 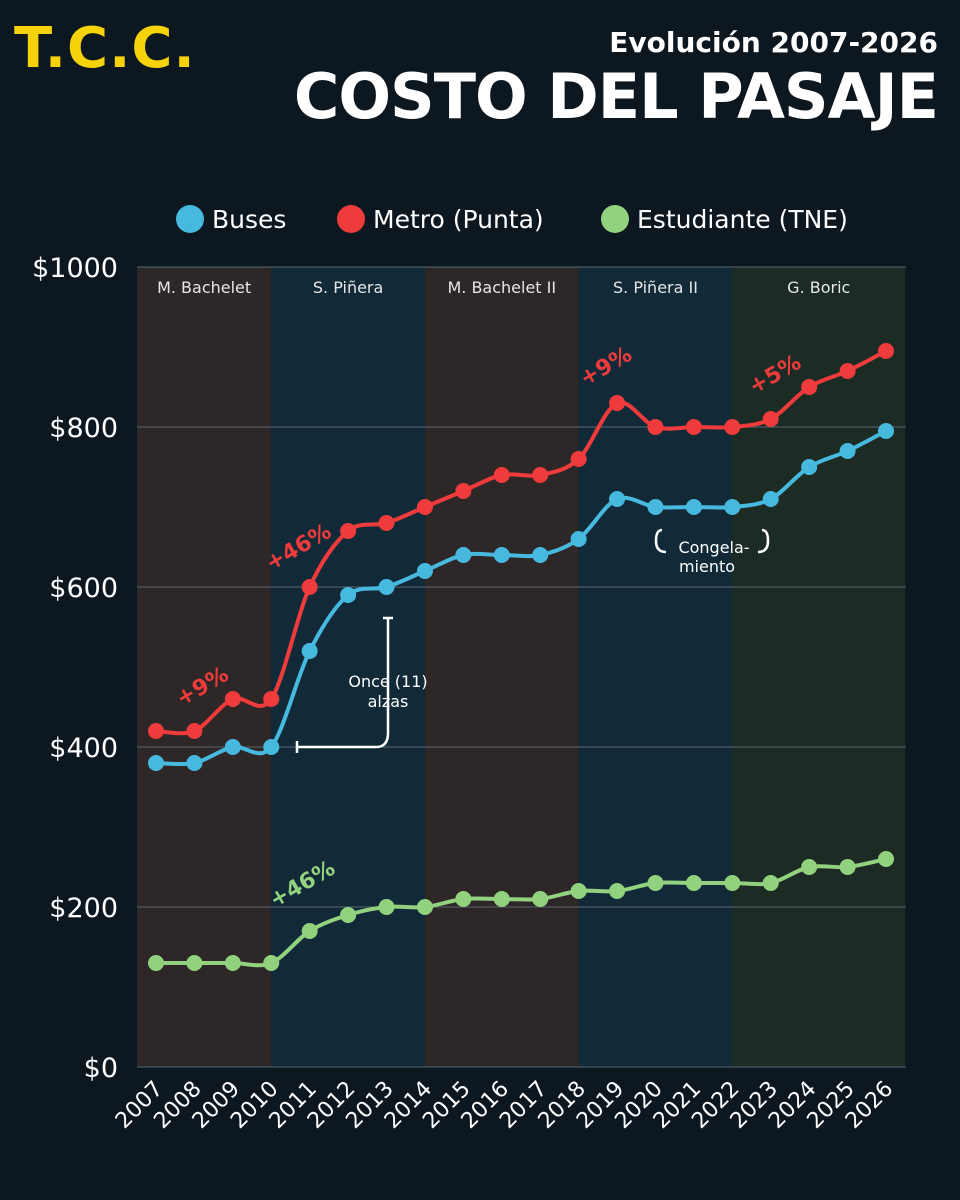 What do you see at coordinates (386, 587) in the screenshot?
I see `point-buses-2013` at bounding box center [386, 587].